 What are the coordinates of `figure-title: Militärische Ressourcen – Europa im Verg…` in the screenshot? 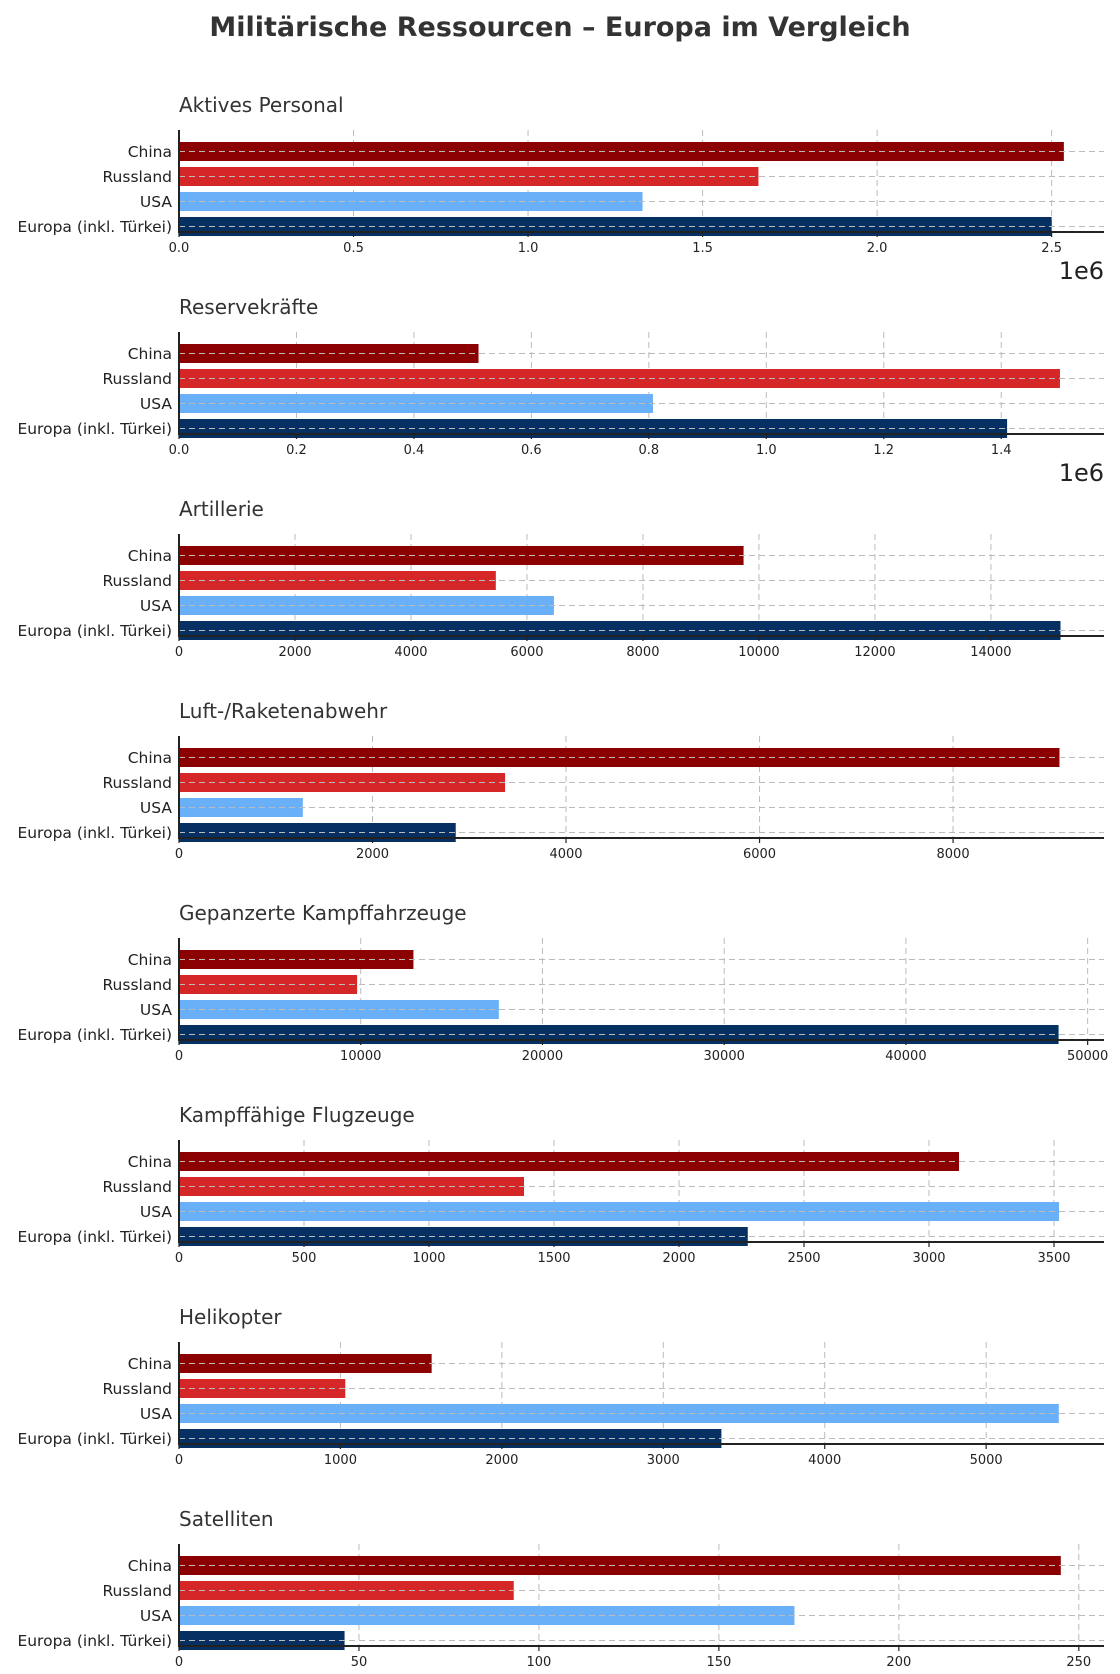 It's located at (559, 27).